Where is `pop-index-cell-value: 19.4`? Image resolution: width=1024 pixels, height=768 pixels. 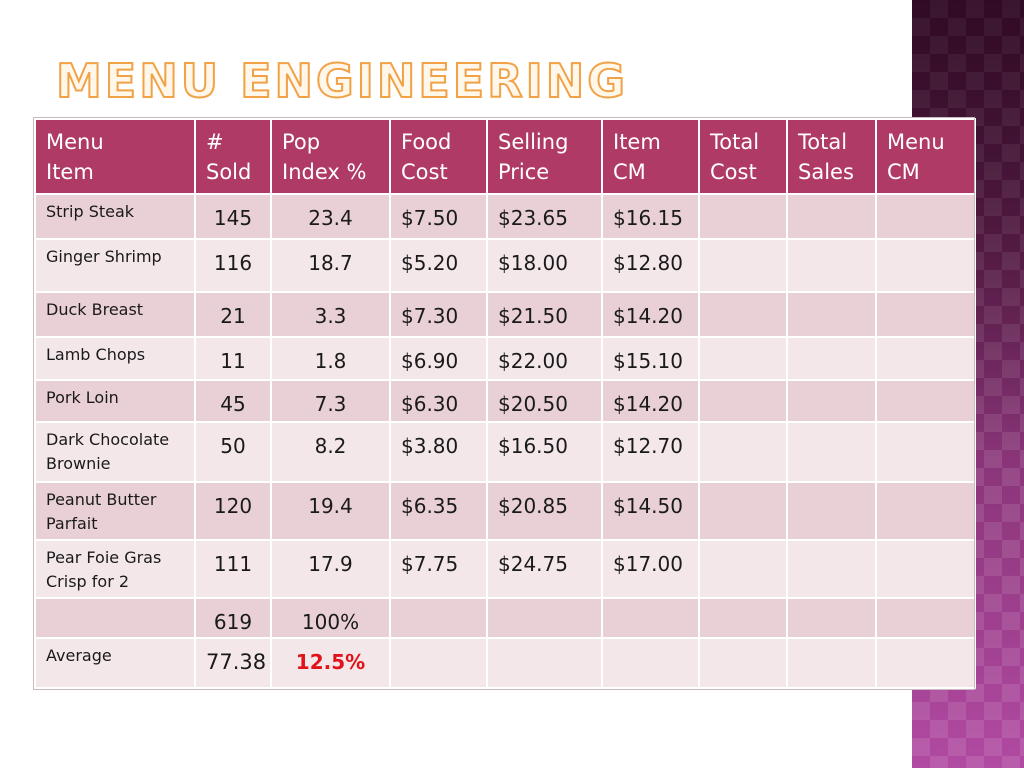 pop-index-cell-value: 19.4 is located at coordinates (330, 506).